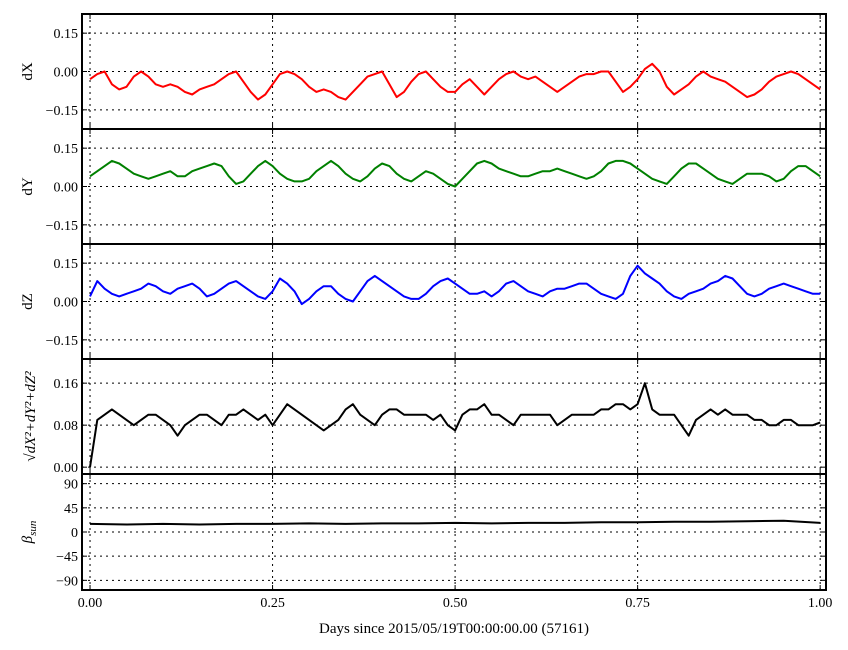 Image resolution: width=848 pixels, height=650 pixels. I want to click on x-tick-label: 1.00, so click(820, 603).